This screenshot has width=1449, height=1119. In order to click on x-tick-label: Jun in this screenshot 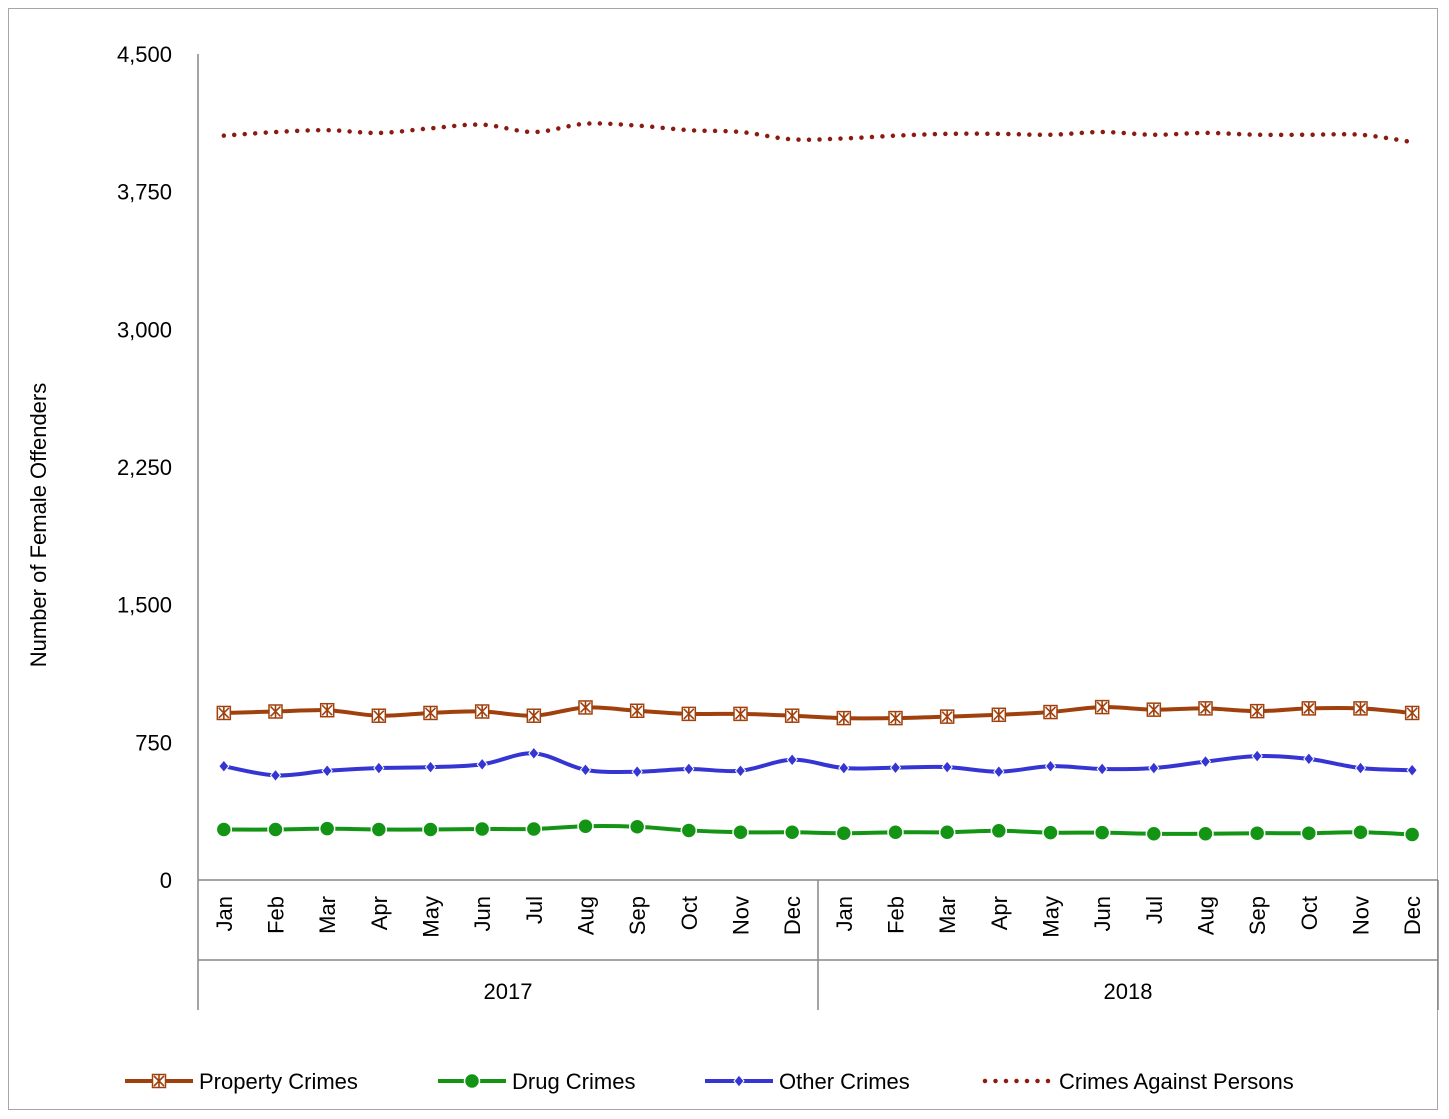, I will do `click(482, 913)`.